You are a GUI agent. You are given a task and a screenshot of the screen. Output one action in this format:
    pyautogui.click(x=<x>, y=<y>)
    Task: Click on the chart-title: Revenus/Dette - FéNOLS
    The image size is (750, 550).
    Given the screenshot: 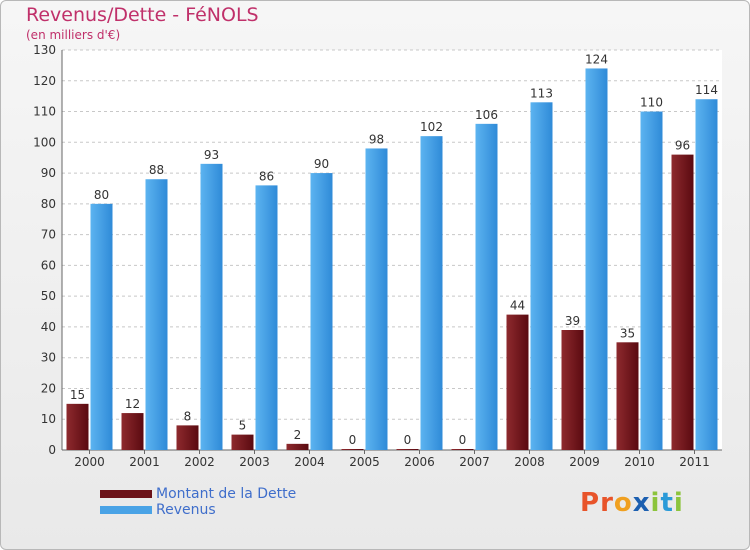 What is the action you would take?
    pyautogui.click(x=142, y=15)
    